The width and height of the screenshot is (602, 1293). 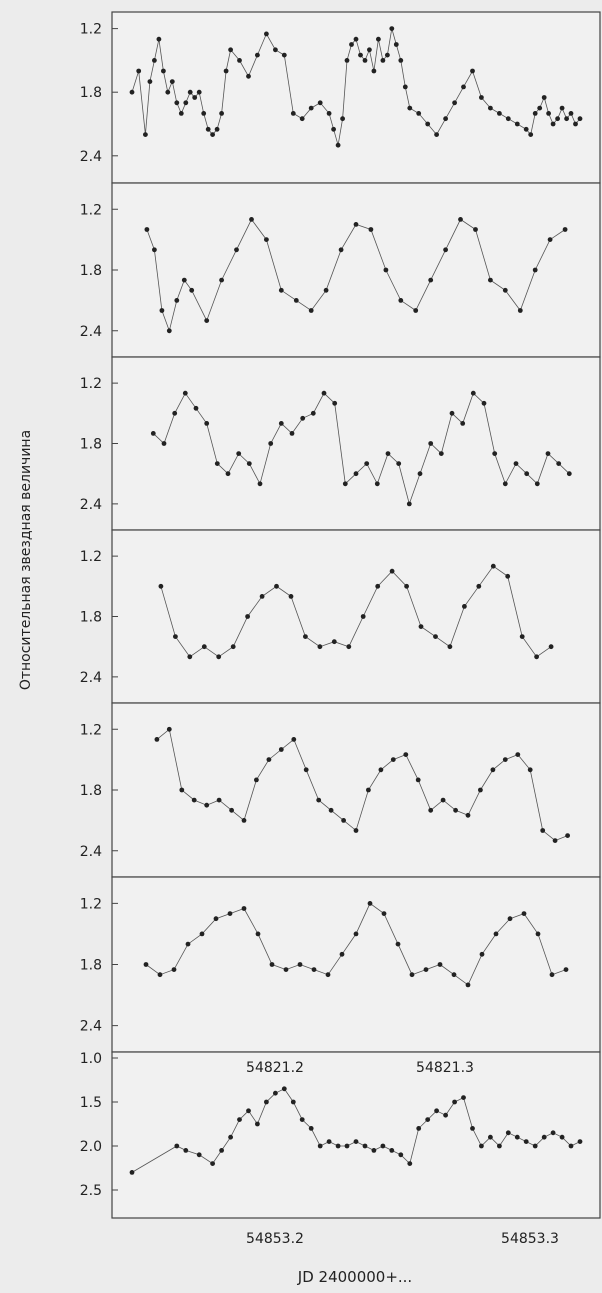 I want to click on x-tick-label: 54853.3, so click(x=530, y=1239).